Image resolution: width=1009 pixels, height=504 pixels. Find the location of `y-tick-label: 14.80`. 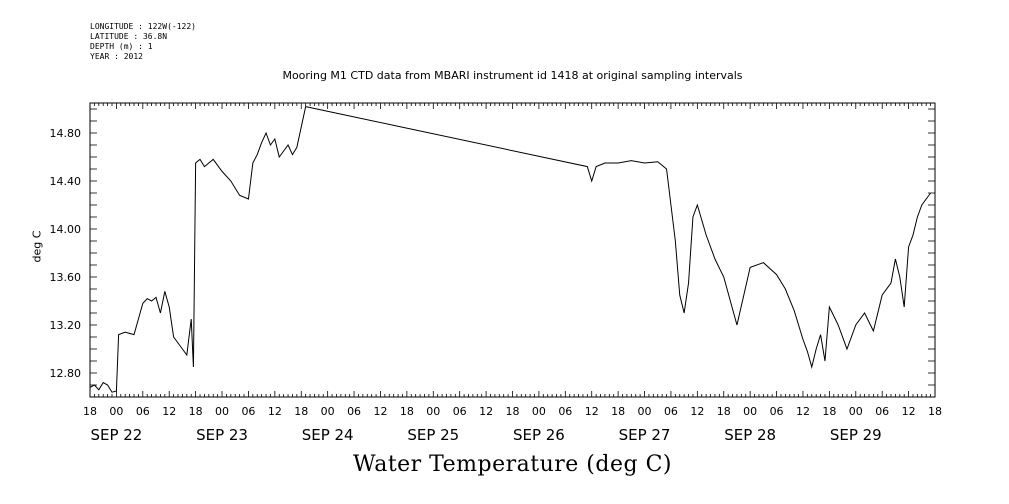

y-tick-label: 14.80 is located at coordinates (66, 133).